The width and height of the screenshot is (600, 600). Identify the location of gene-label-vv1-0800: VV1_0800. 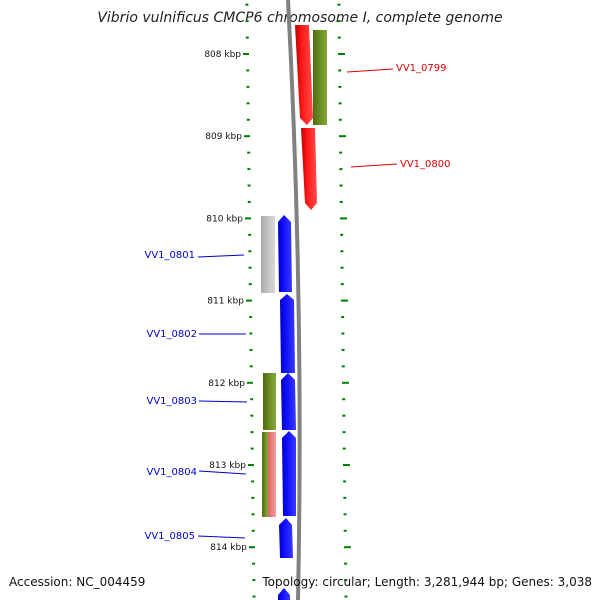
(425, 164).